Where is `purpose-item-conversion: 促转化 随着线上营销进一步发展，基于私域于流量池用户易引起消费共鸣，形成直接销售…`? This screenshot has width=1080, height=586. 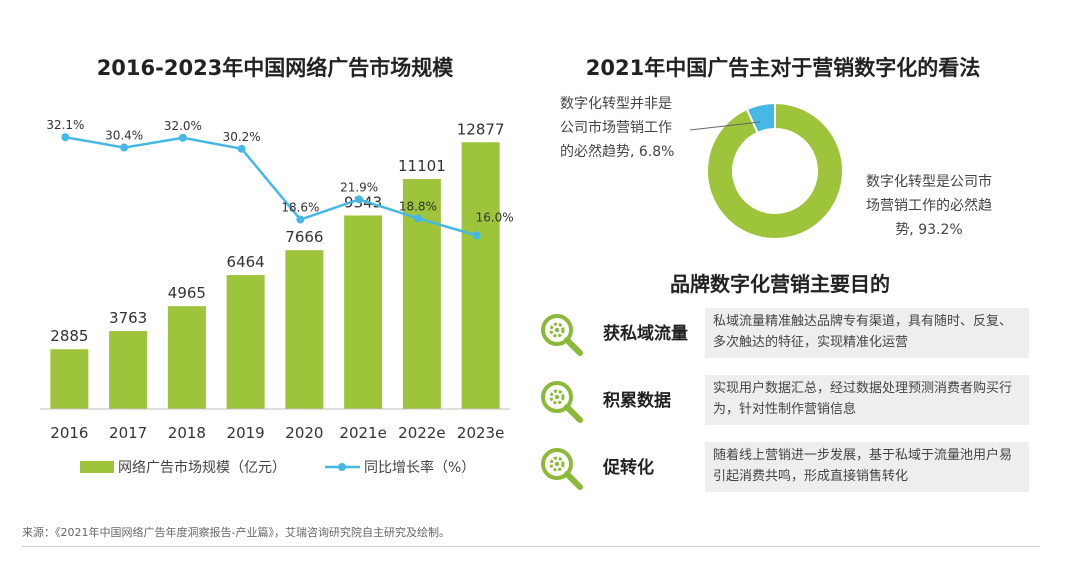
purpose-item-conversion: 促转化 随着线上营销进一步发展，基于私域于流量池用户易引起消费共鸣，形成直接销售… is located at coordinates (787, 468).